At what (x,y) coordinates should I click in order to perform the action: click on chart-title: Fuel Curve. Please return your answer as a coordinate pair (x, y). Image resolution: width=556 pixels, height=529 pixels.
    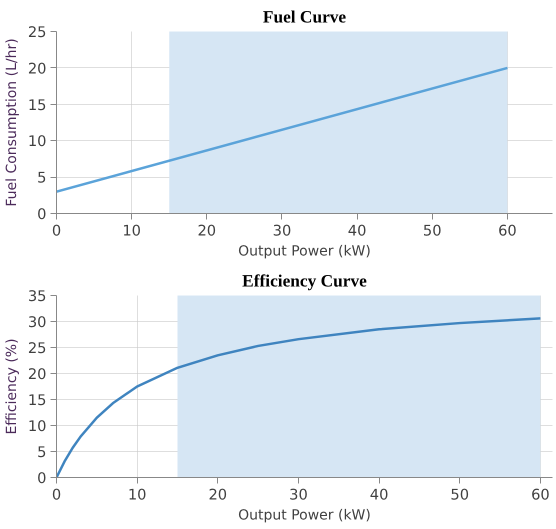
    Looking at the image, I should click on (304, 17).